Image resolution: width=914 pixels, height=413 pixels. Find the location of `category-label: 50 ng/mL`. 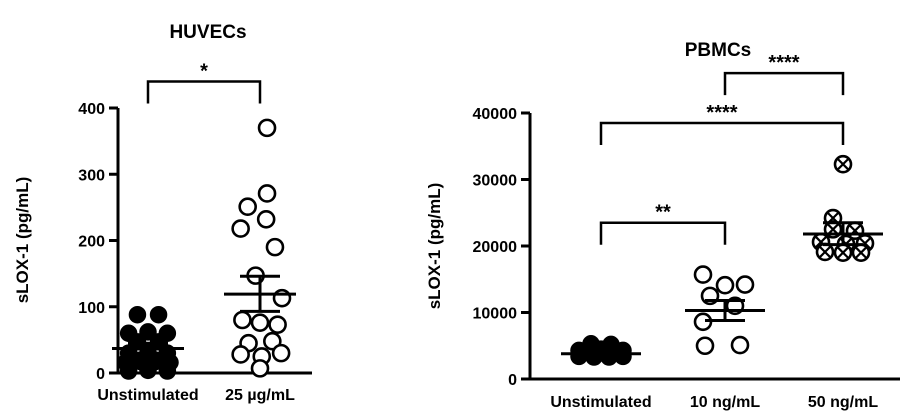

category-label: 50 ng/mL is located at coordinates (843, 402).